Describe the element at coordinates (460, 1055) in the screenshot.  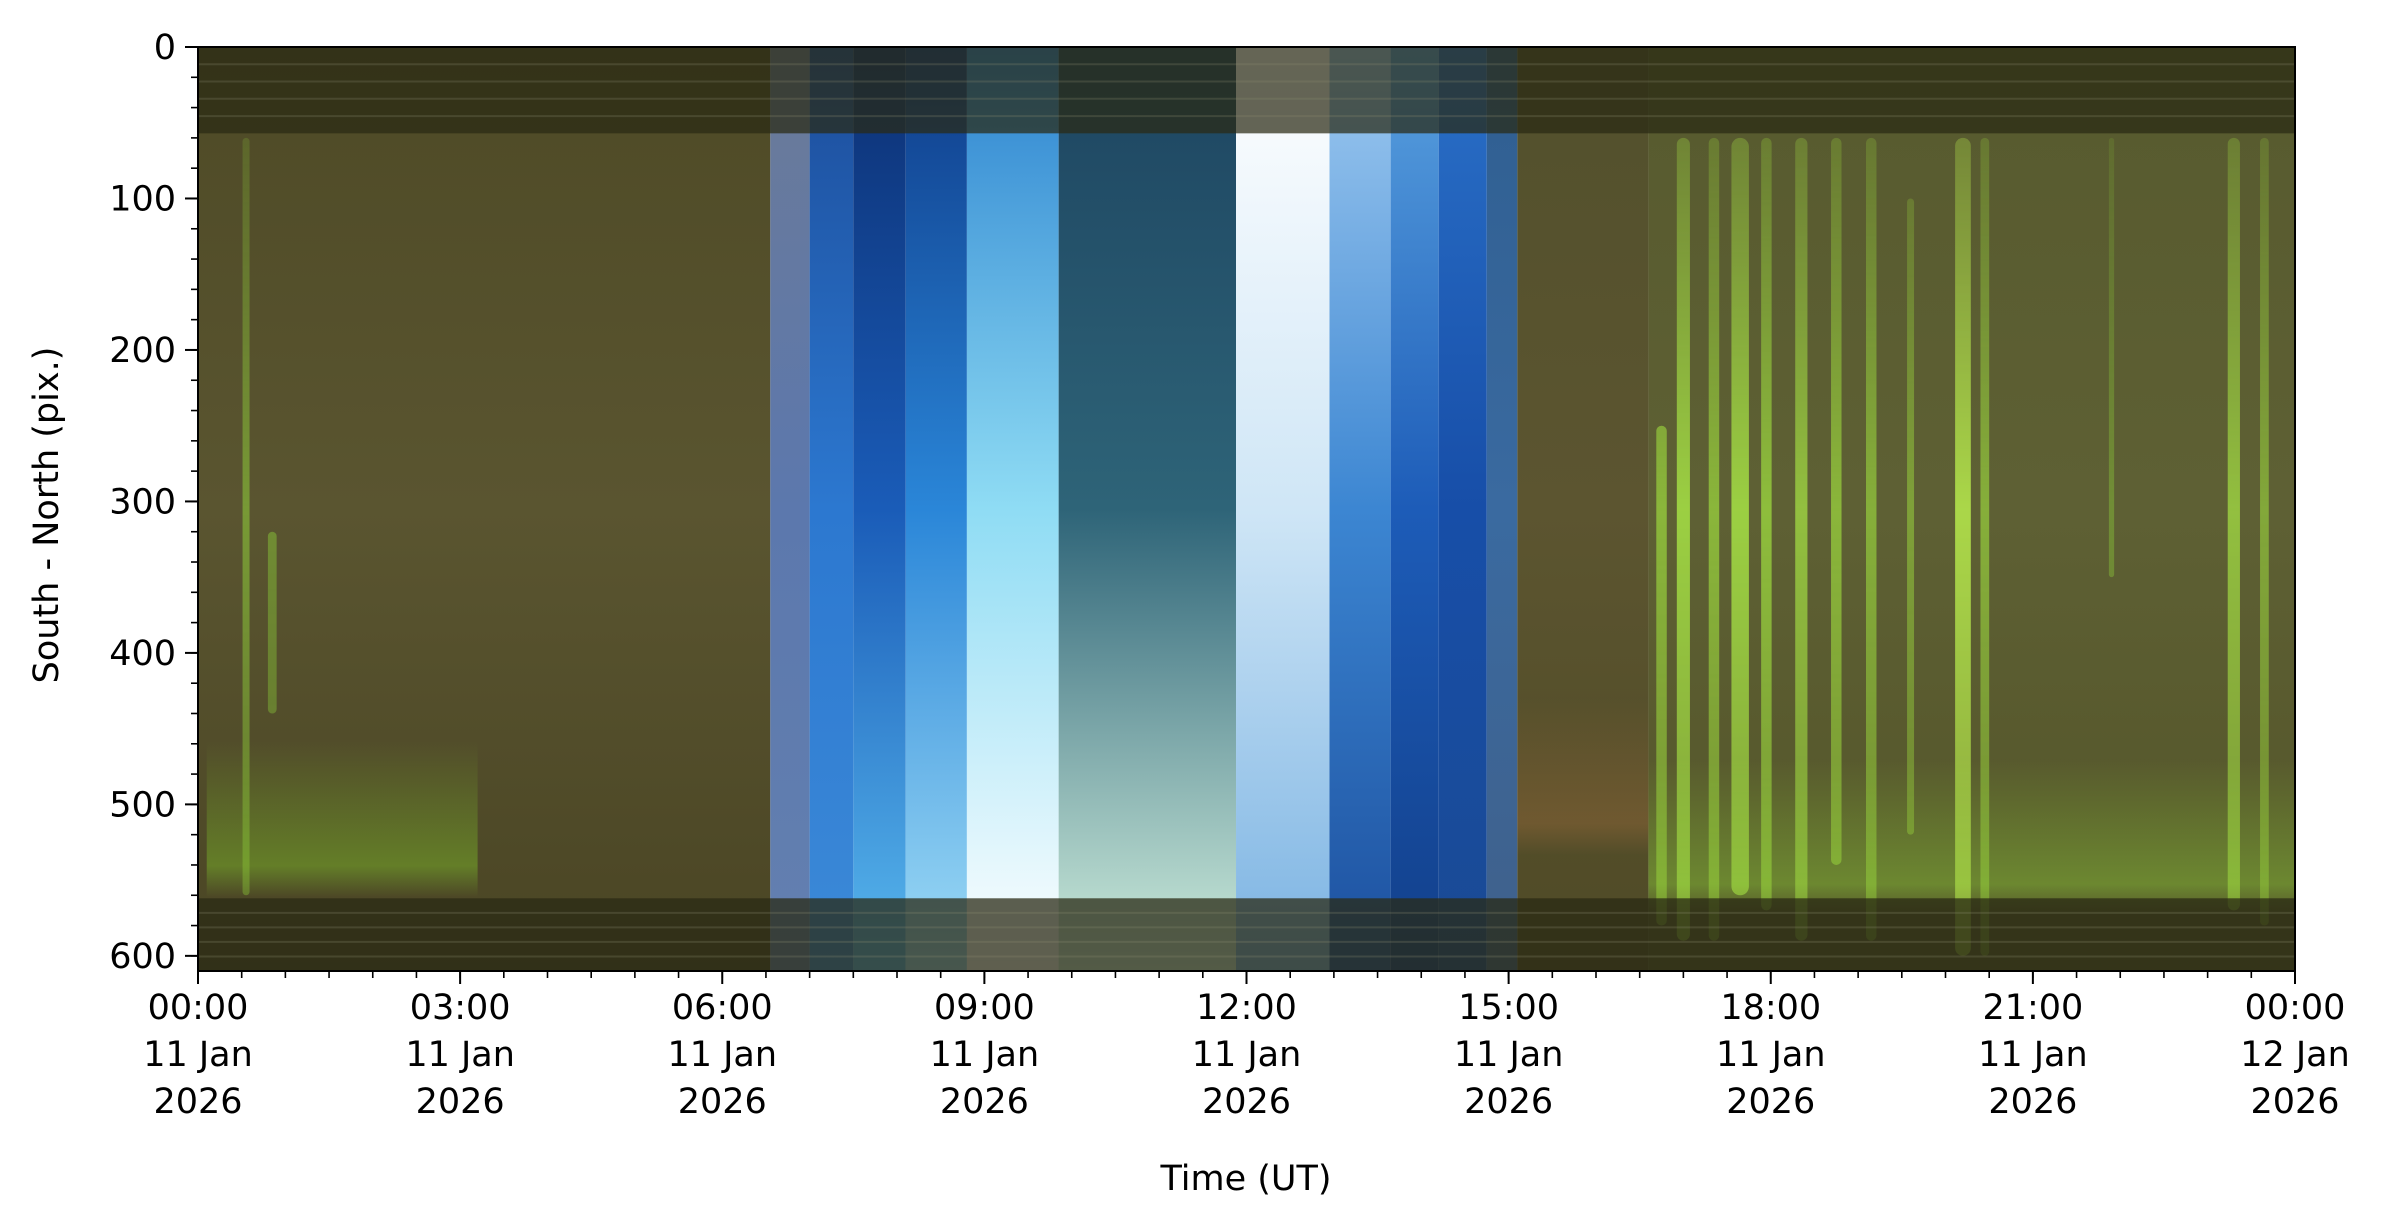
I see `x-tick-label: 03:00 11 Jan 2026` at that location.